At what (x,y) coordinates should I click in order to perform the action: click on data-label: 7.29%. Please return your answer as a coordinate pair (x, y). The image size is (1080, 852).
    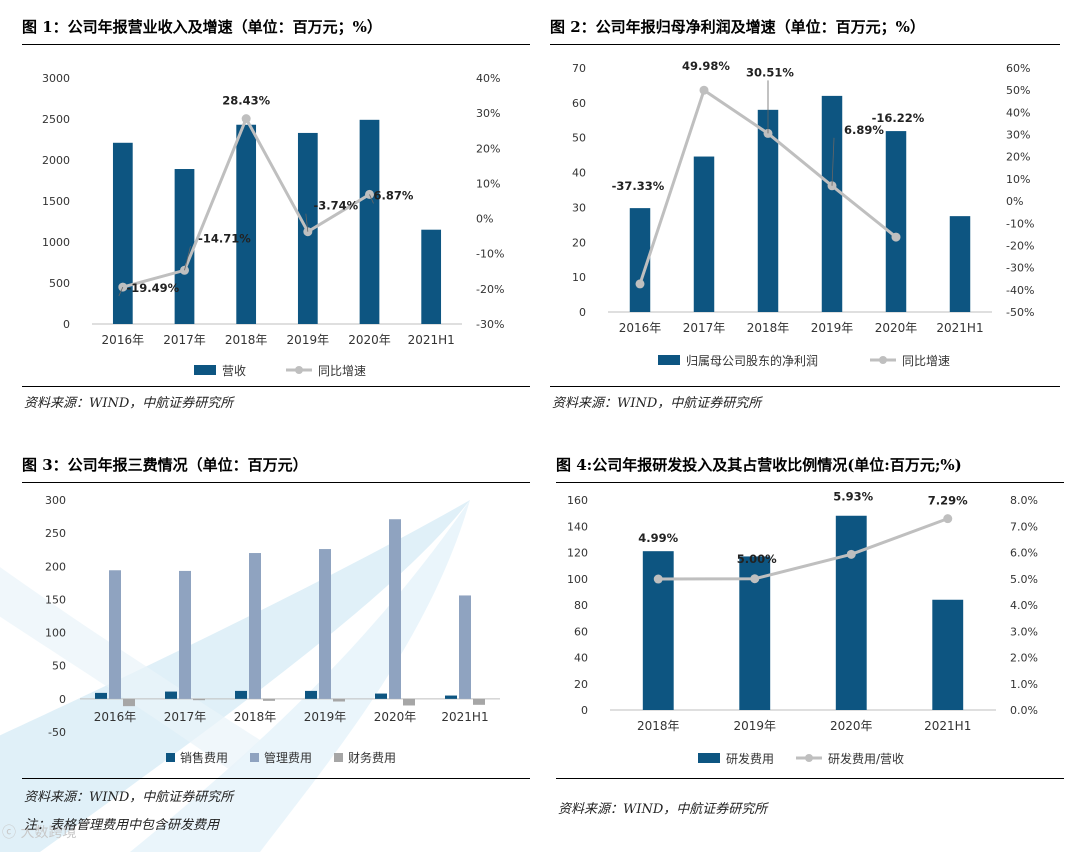
    Looking at the image, I should click on (948, 501).